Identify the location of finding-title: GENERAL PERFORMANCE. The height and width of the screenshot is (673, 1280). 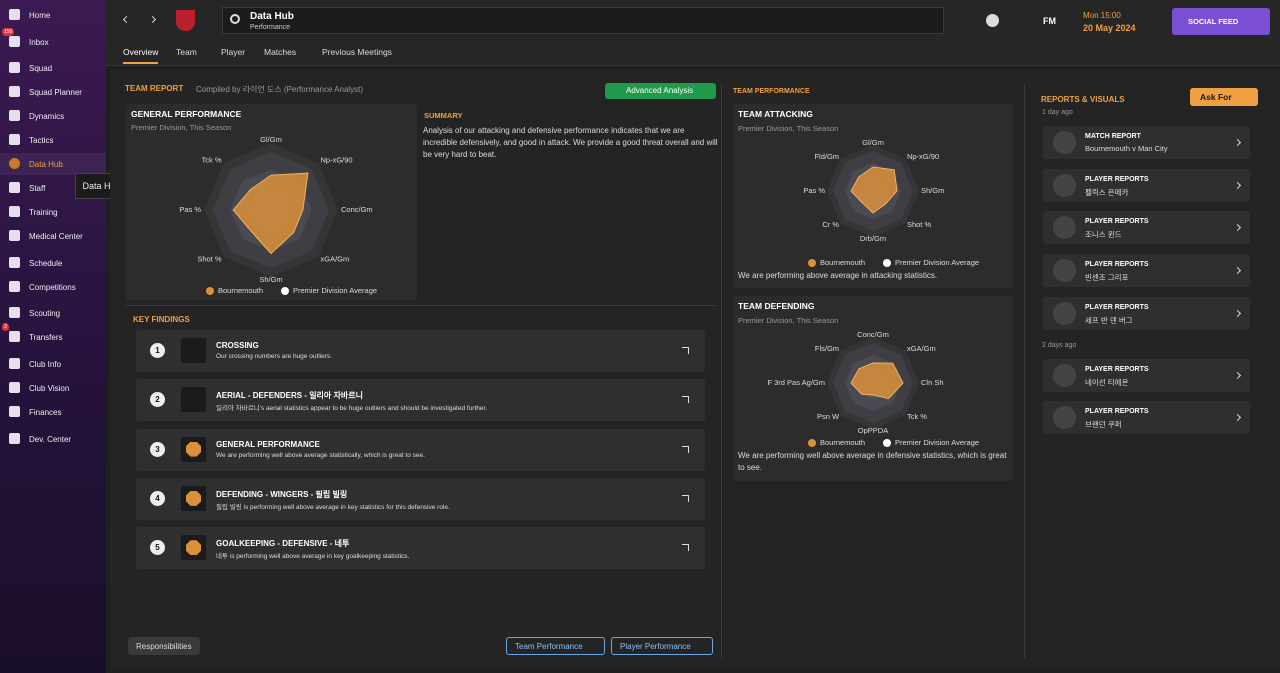
(268, 444).